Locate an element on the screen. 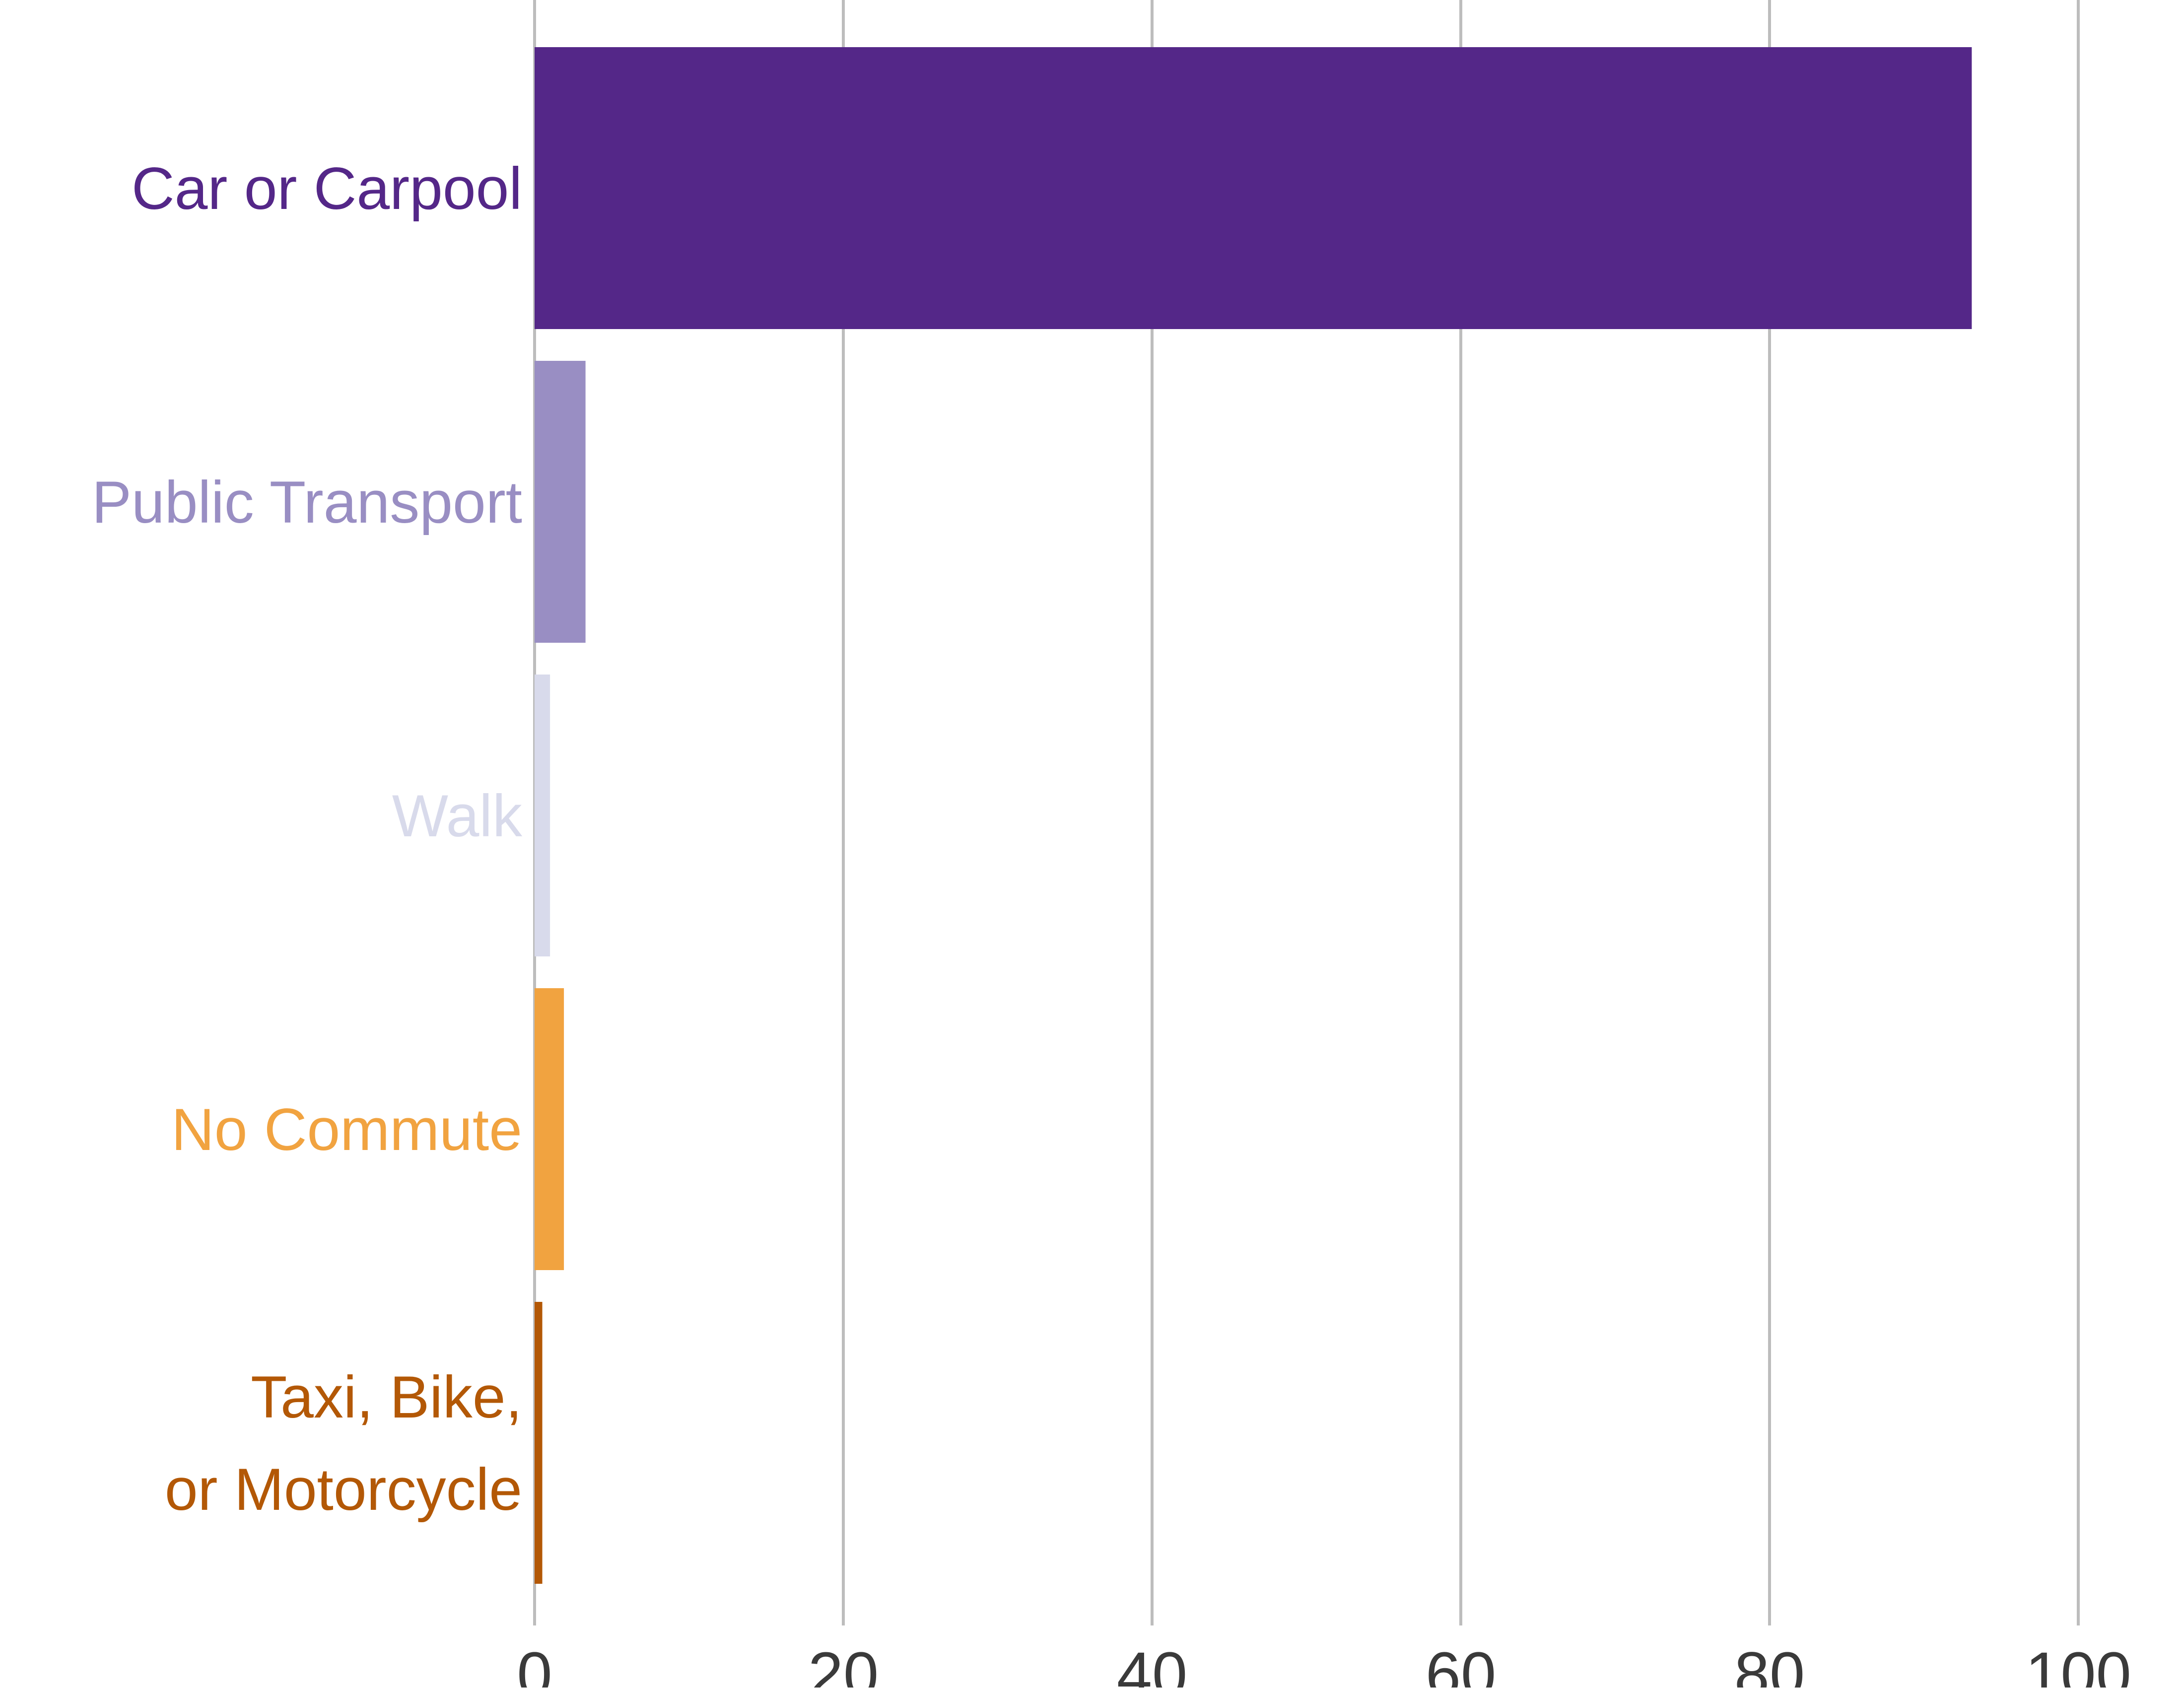 The width and height of the screenshot is (2184, 1690). category-label-car-or-carpool: Car or Carpool is located at coordinates (327, 189).